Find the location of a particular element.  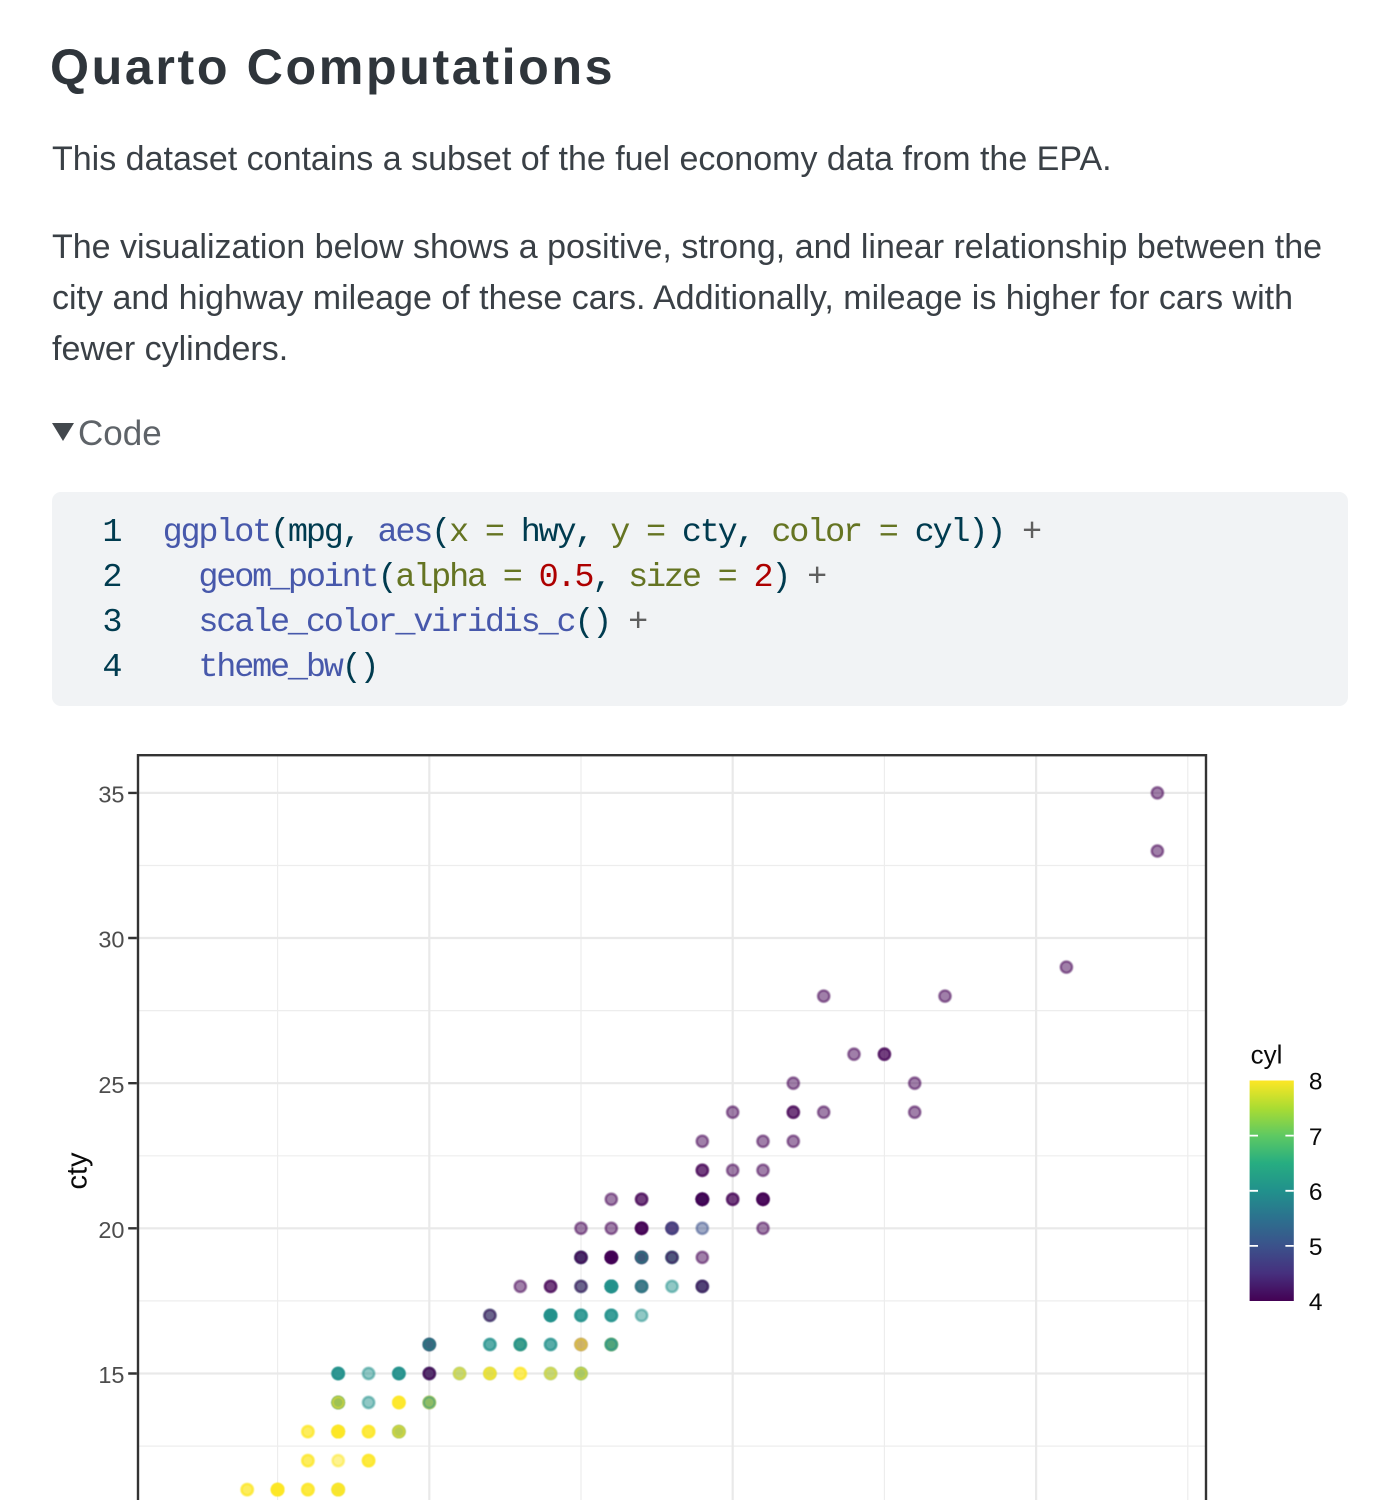

svg-text: 30 is located at coordinates (111, 940).